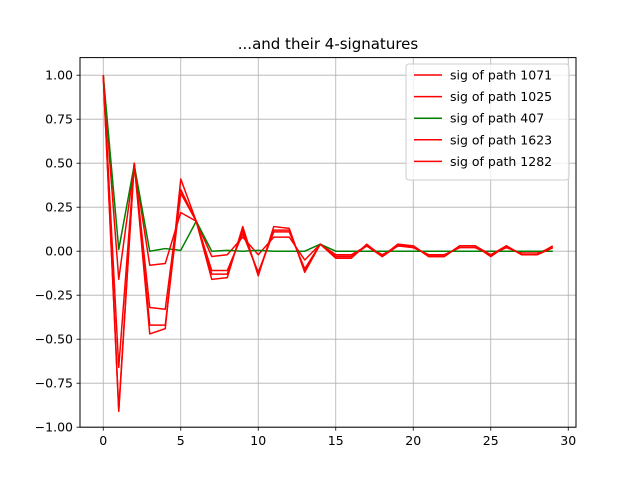 The height and width of the screenshot is (480, 640). I want to click on legend-box, so click(487, 122).